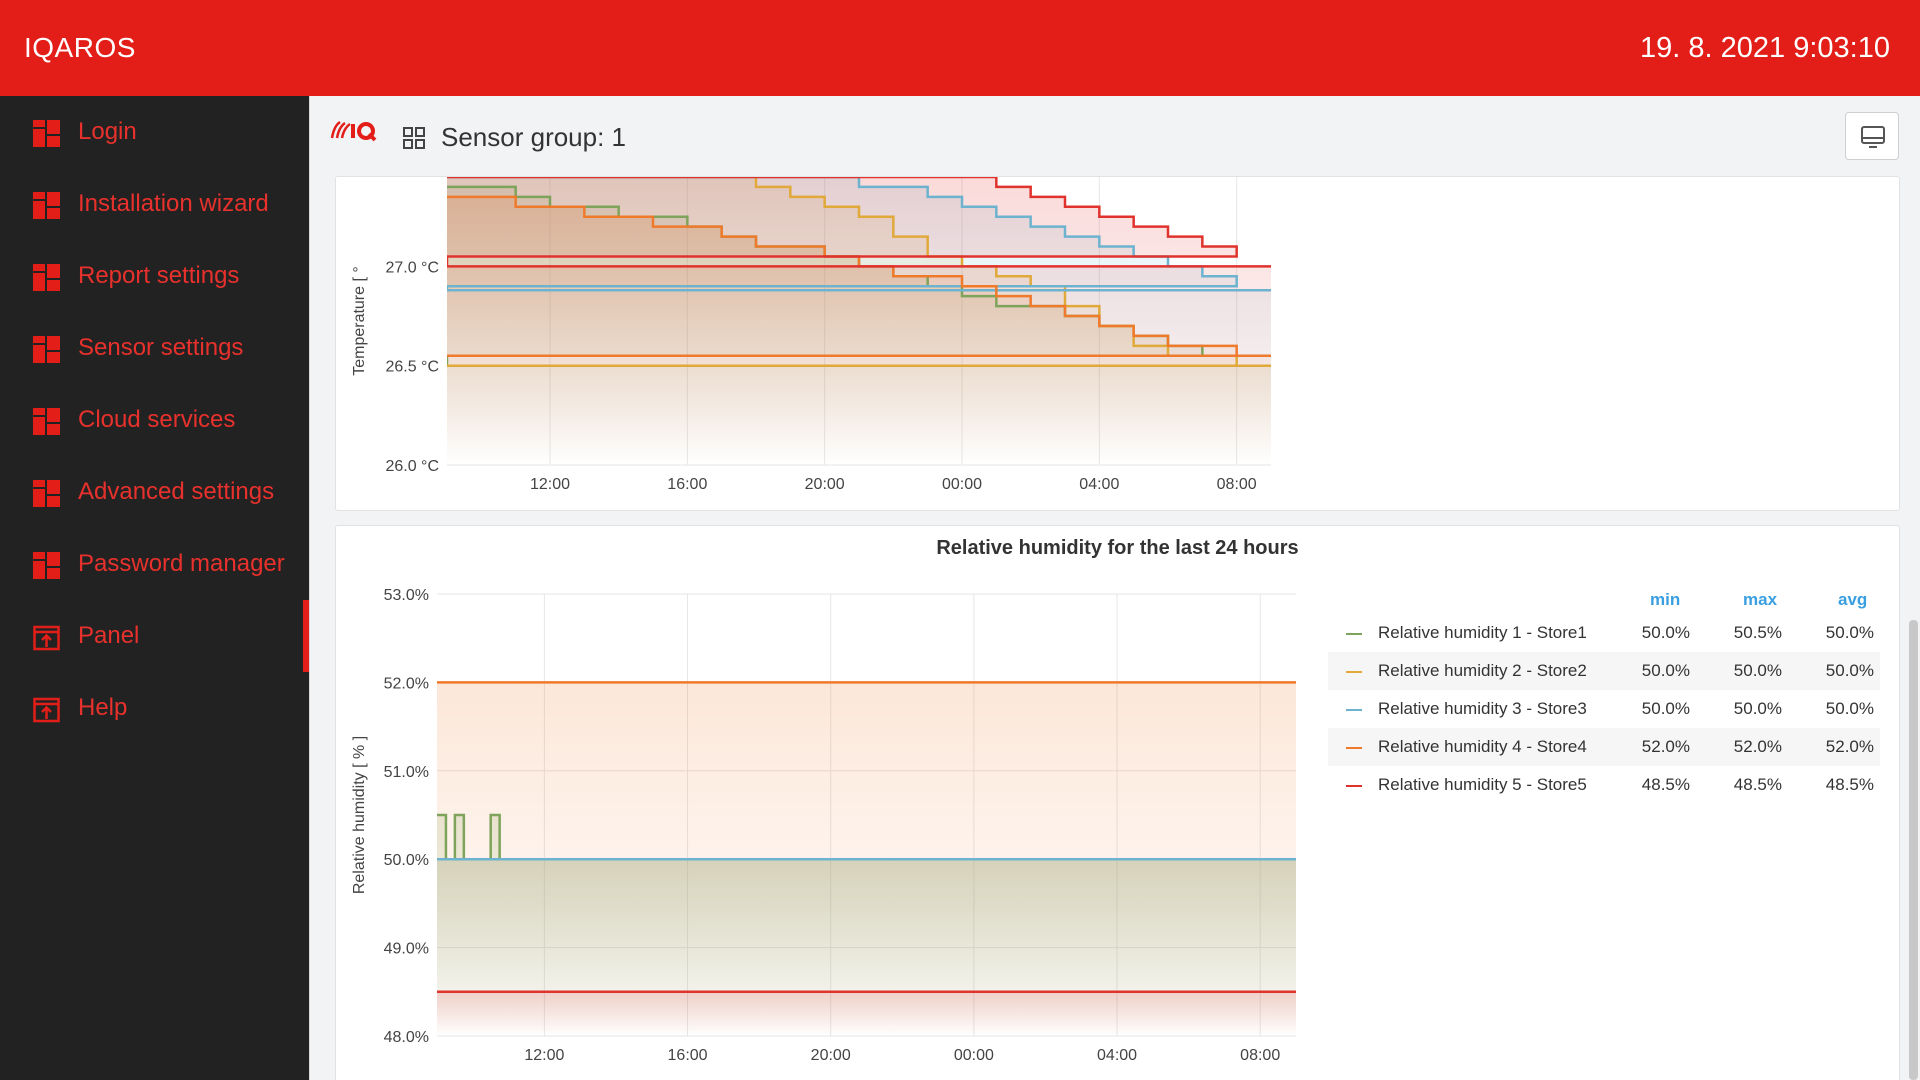  What do you see at coordinates (353, 131) in the screenshot?
I see `iq-logo` at bounding box center [353, 131].